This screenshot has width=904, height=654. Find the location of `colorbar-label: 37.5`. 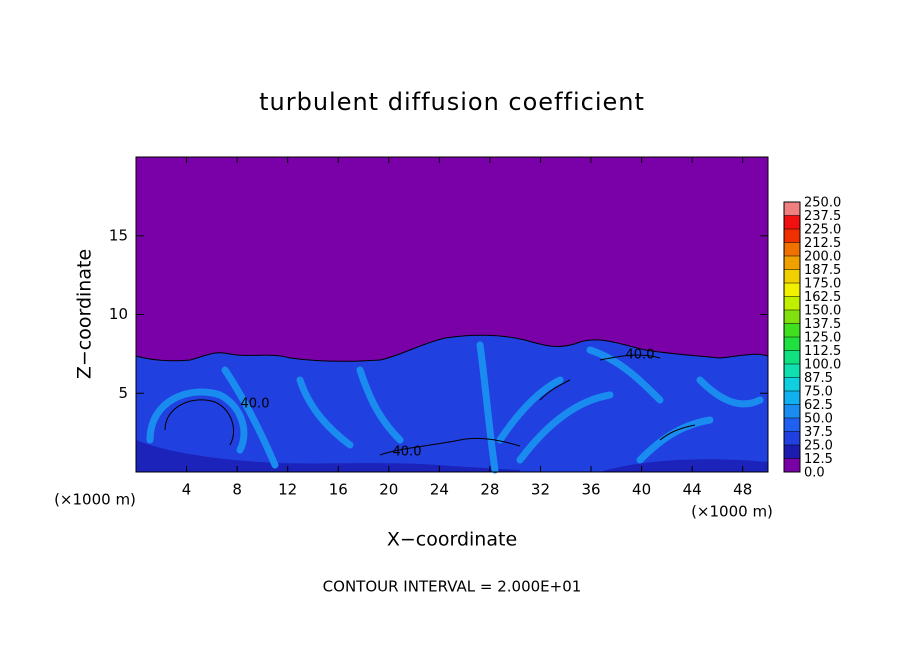

colorbar-label: 37.5 is located at coordinates (818, 432).